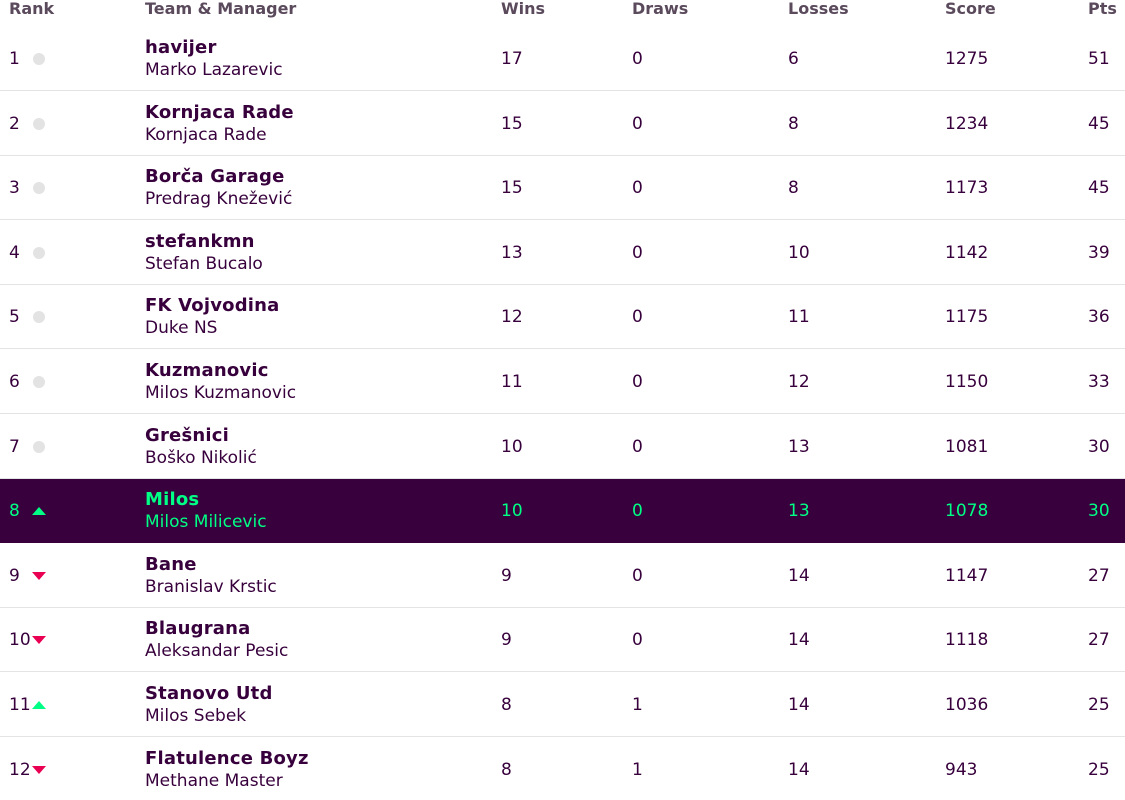  I want to click on team-manager-cell: Borča Garage Predrag Knežević, so click(218, 188).